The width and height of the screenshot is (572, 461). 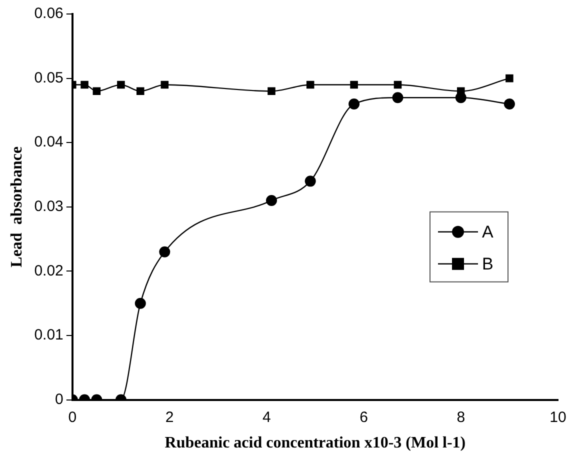 I want to click on y-tick-label: 0.01, so click(x=49, y=335).